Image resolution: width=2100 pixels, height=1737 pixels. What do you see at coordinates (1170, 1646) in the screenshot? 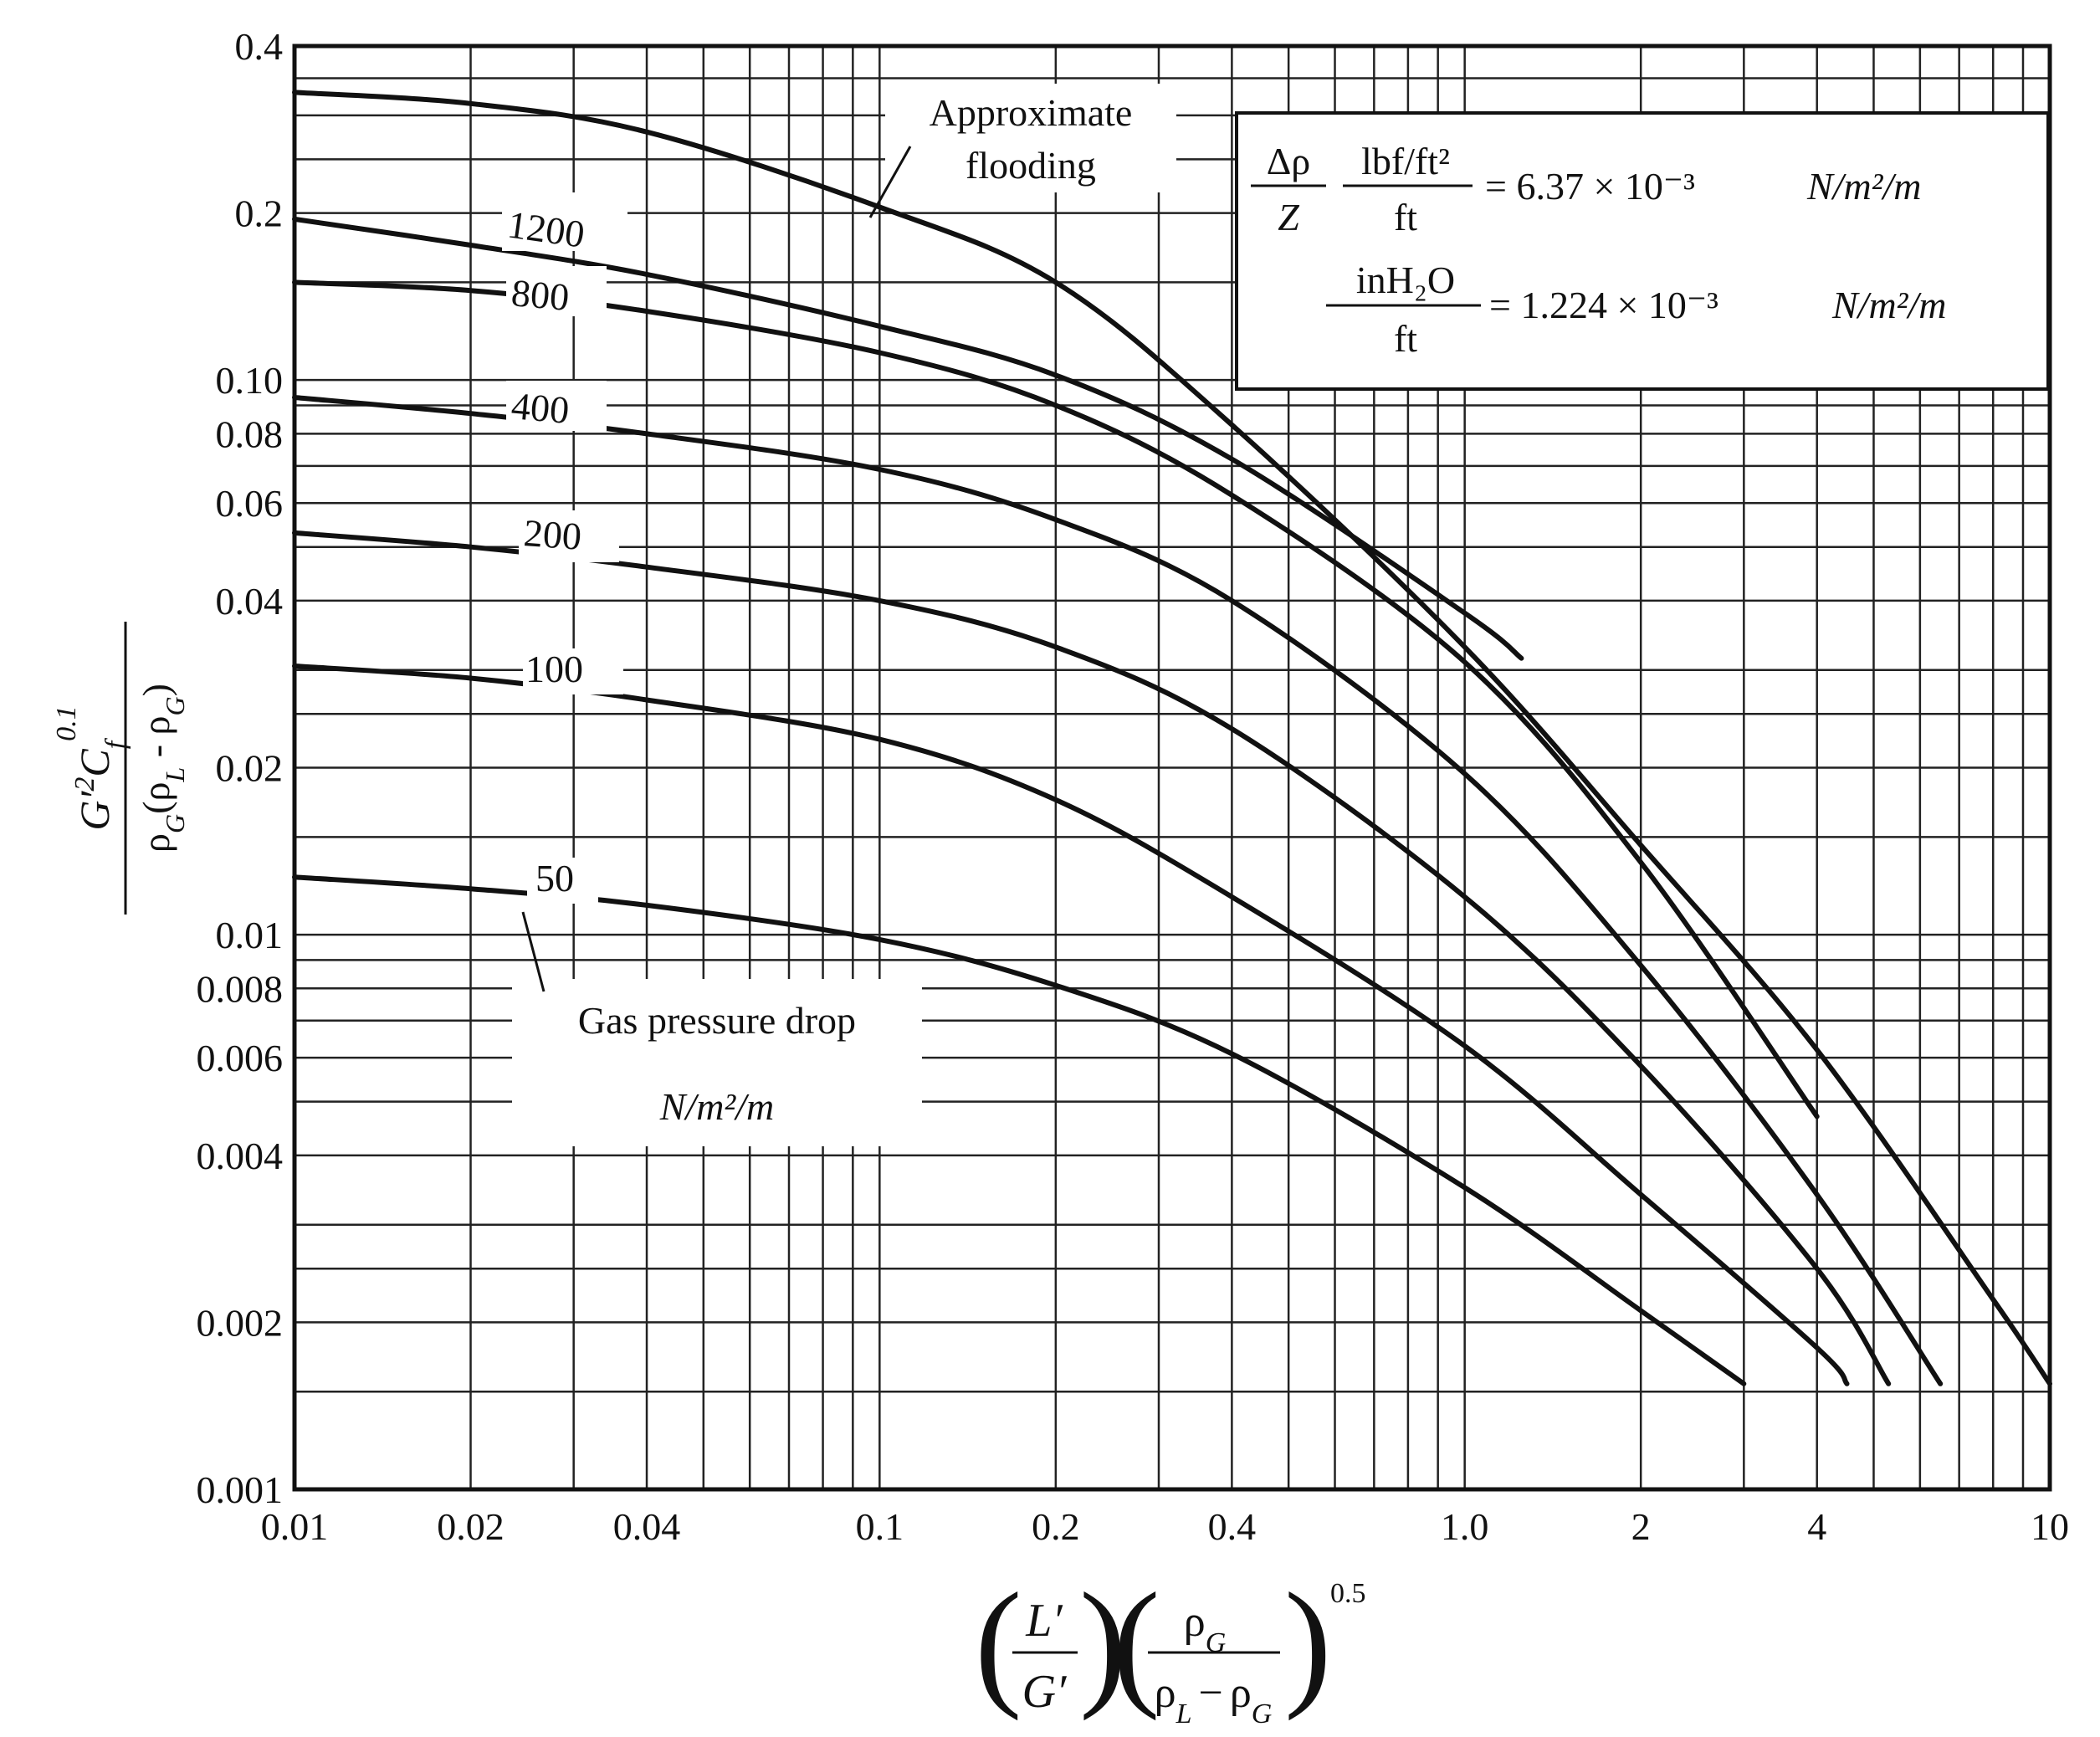
I see `x-axis-label: ( L′ G′ ) ( ρG ρL − ρG ) 0.5` at bounding box center [1170, 1646].